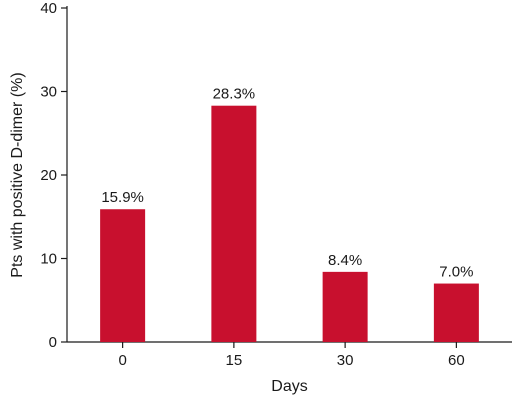 The height and width of the screenshot is (400, 520). I want to click on y-axis: 0 10 20 30 40, so click(54, 175).